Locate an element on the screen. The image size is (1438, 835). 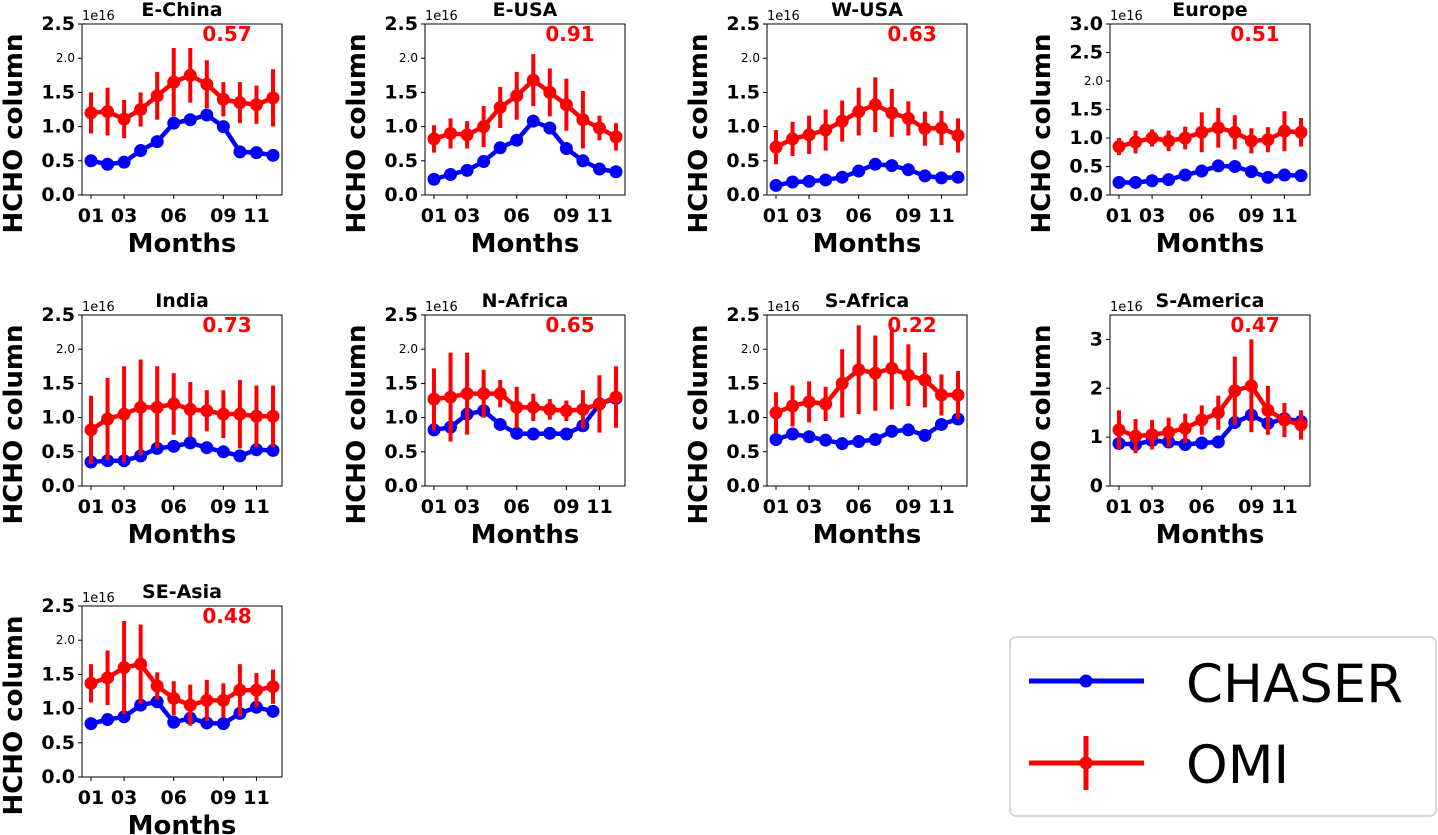
panel-title: SE-Asia is located at coordinates (182, 592).